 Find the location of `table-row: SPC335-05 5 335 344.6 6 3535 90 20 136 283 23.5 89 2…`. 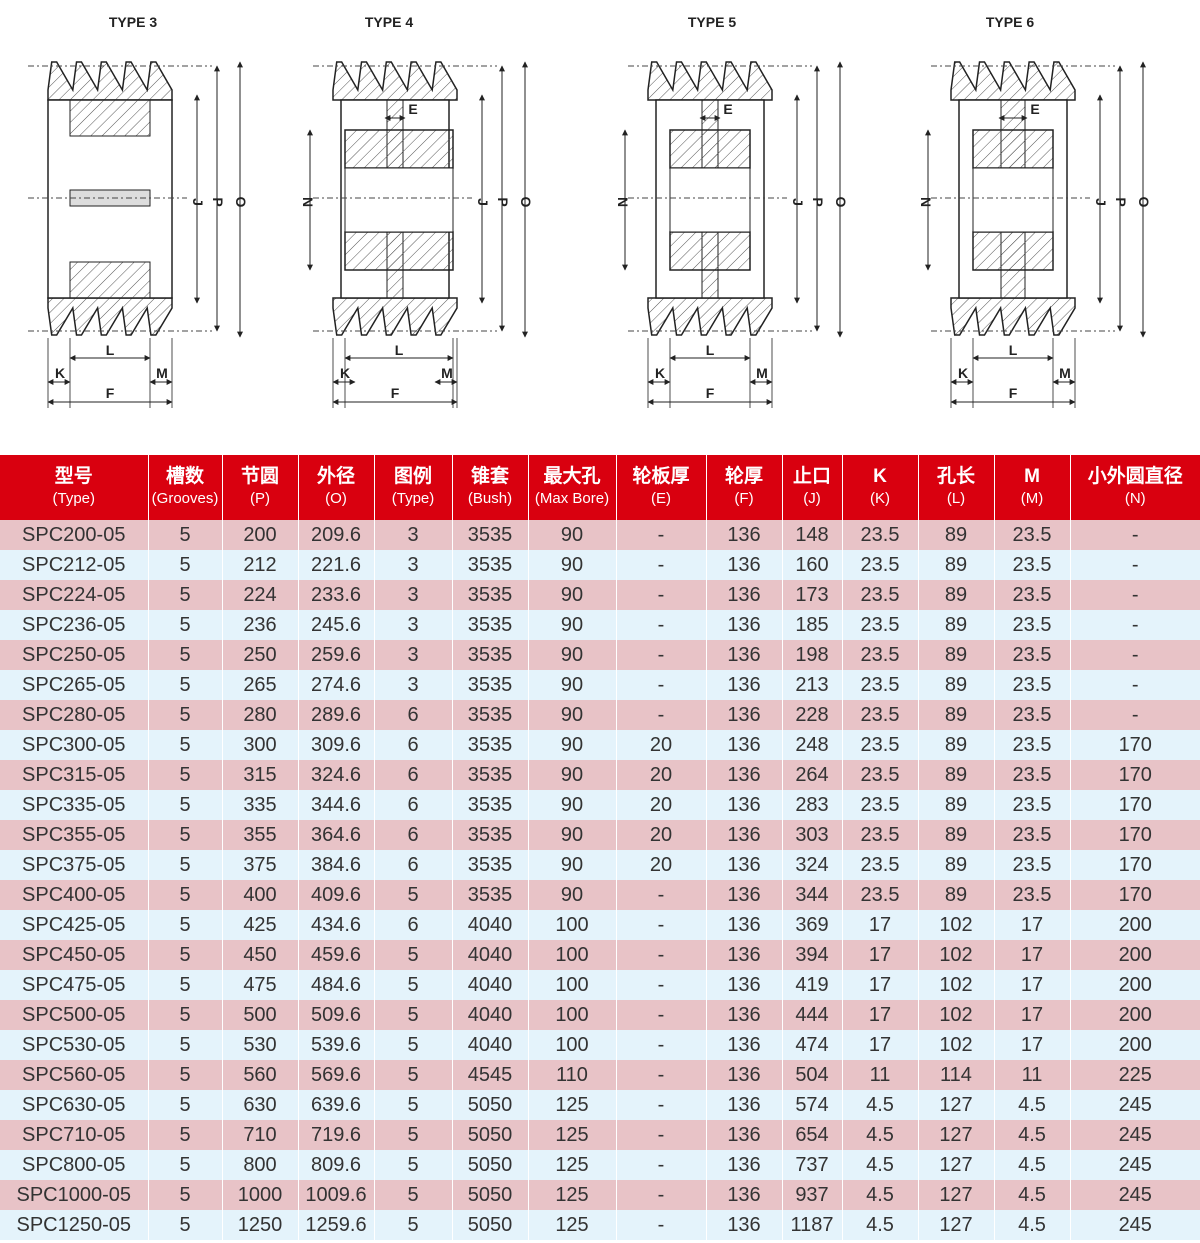

table-row: SPC335-05 5 335 344.6 6 3535 90 20 136 283 23.5 89 2… is located at coordinates (600, 805).